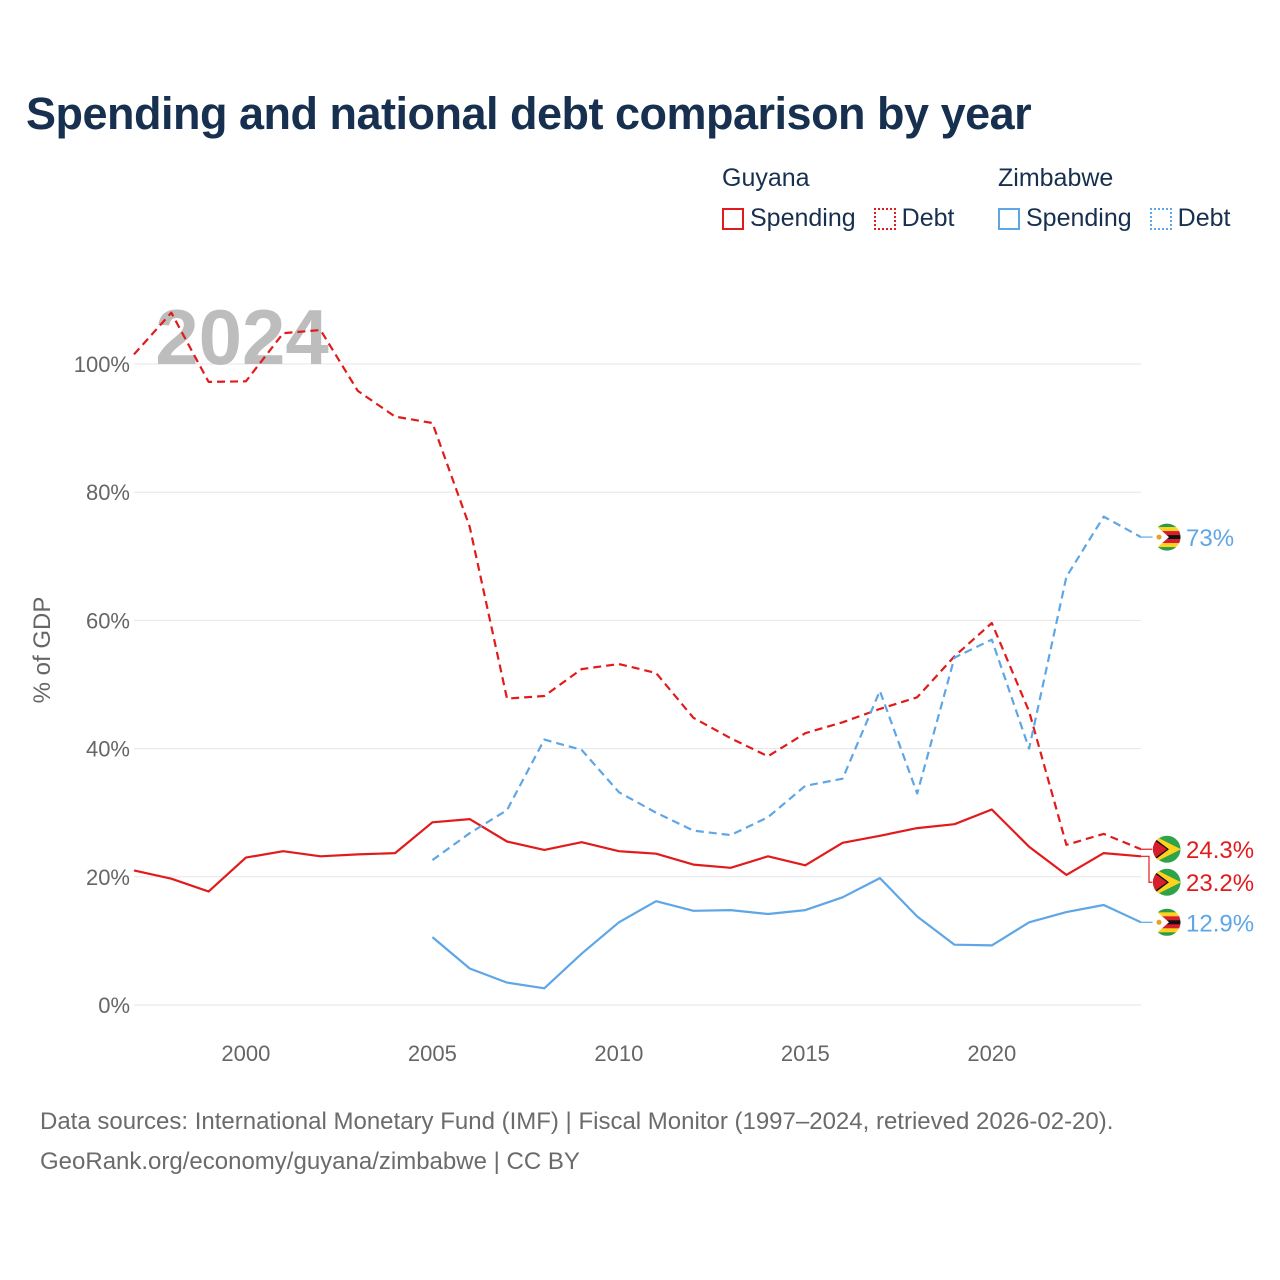 This screenshot has width=1280, height=1280. Describe the element at coordinates (786, 933) in the screenshot. I see `series-line-zimbabwe-spending` at that location.